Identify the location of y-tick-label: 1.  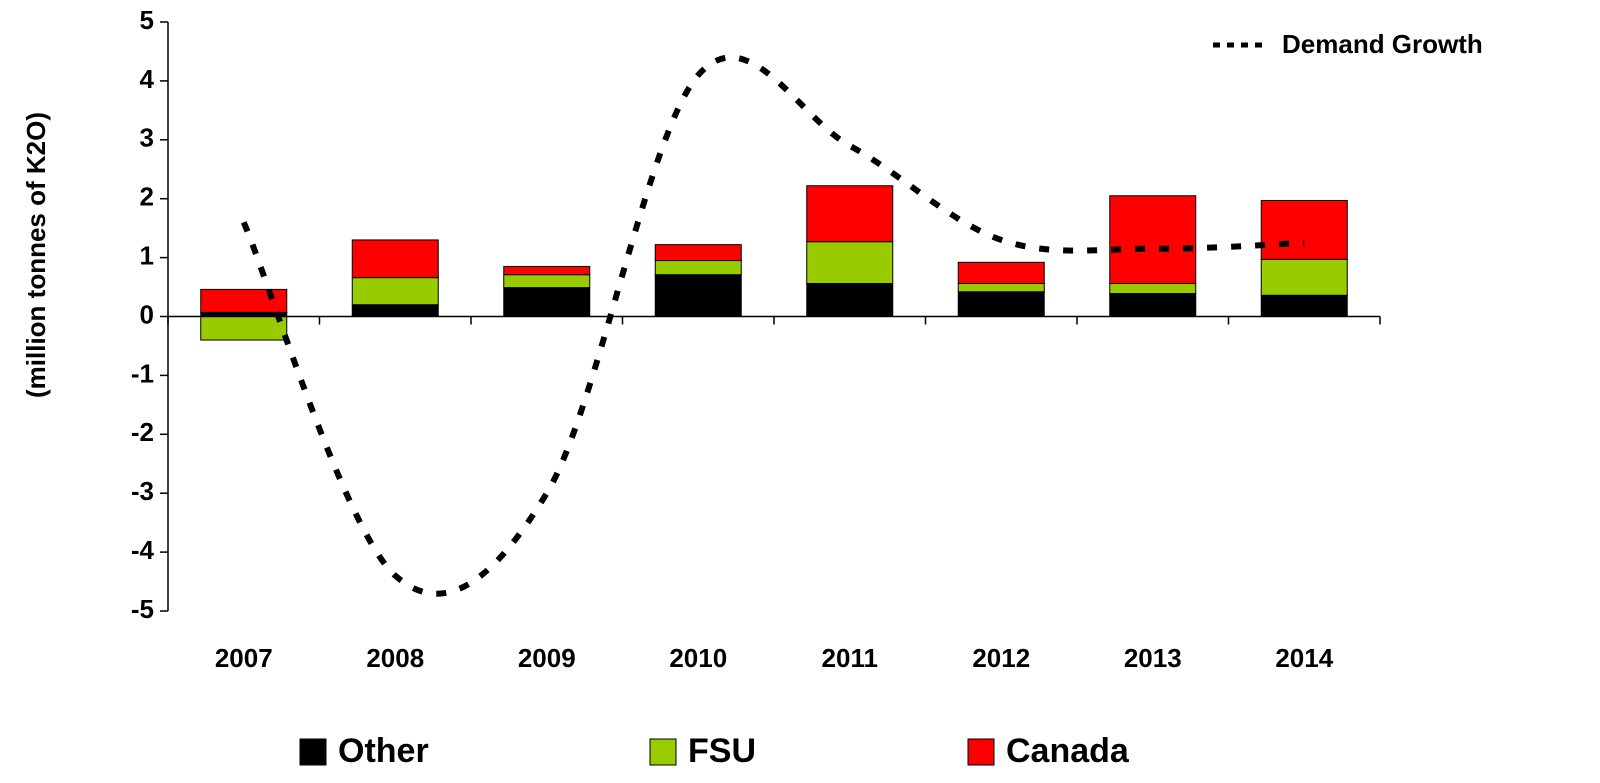
(147, 255).